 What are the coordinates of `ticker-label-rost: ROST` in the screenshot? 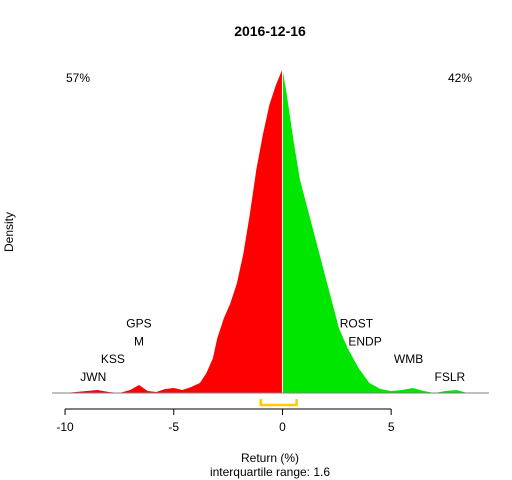 It's located at (357, 323).